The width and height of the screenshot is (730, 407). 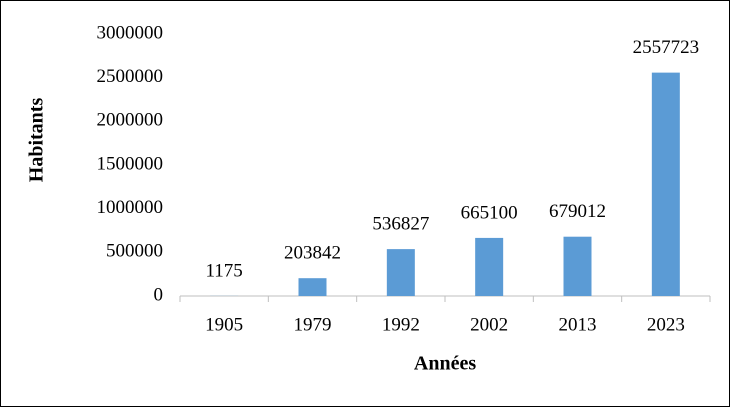 What do you see at coordinates (159, 294) in the screenshot?
I see `y-tick-label: 0` at bounding box center [159, 294].